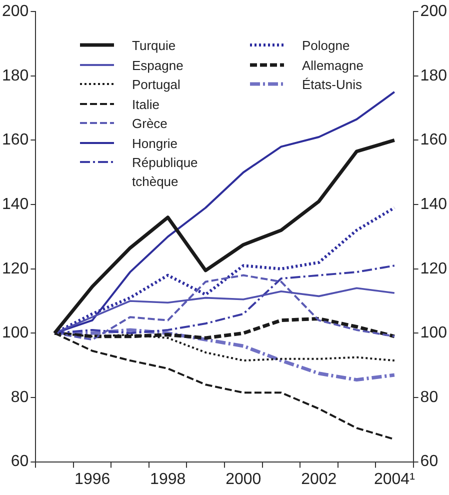 This screenshot has width=449, height=495. I want to click on y-tick-label: 180, so click(15, 75).